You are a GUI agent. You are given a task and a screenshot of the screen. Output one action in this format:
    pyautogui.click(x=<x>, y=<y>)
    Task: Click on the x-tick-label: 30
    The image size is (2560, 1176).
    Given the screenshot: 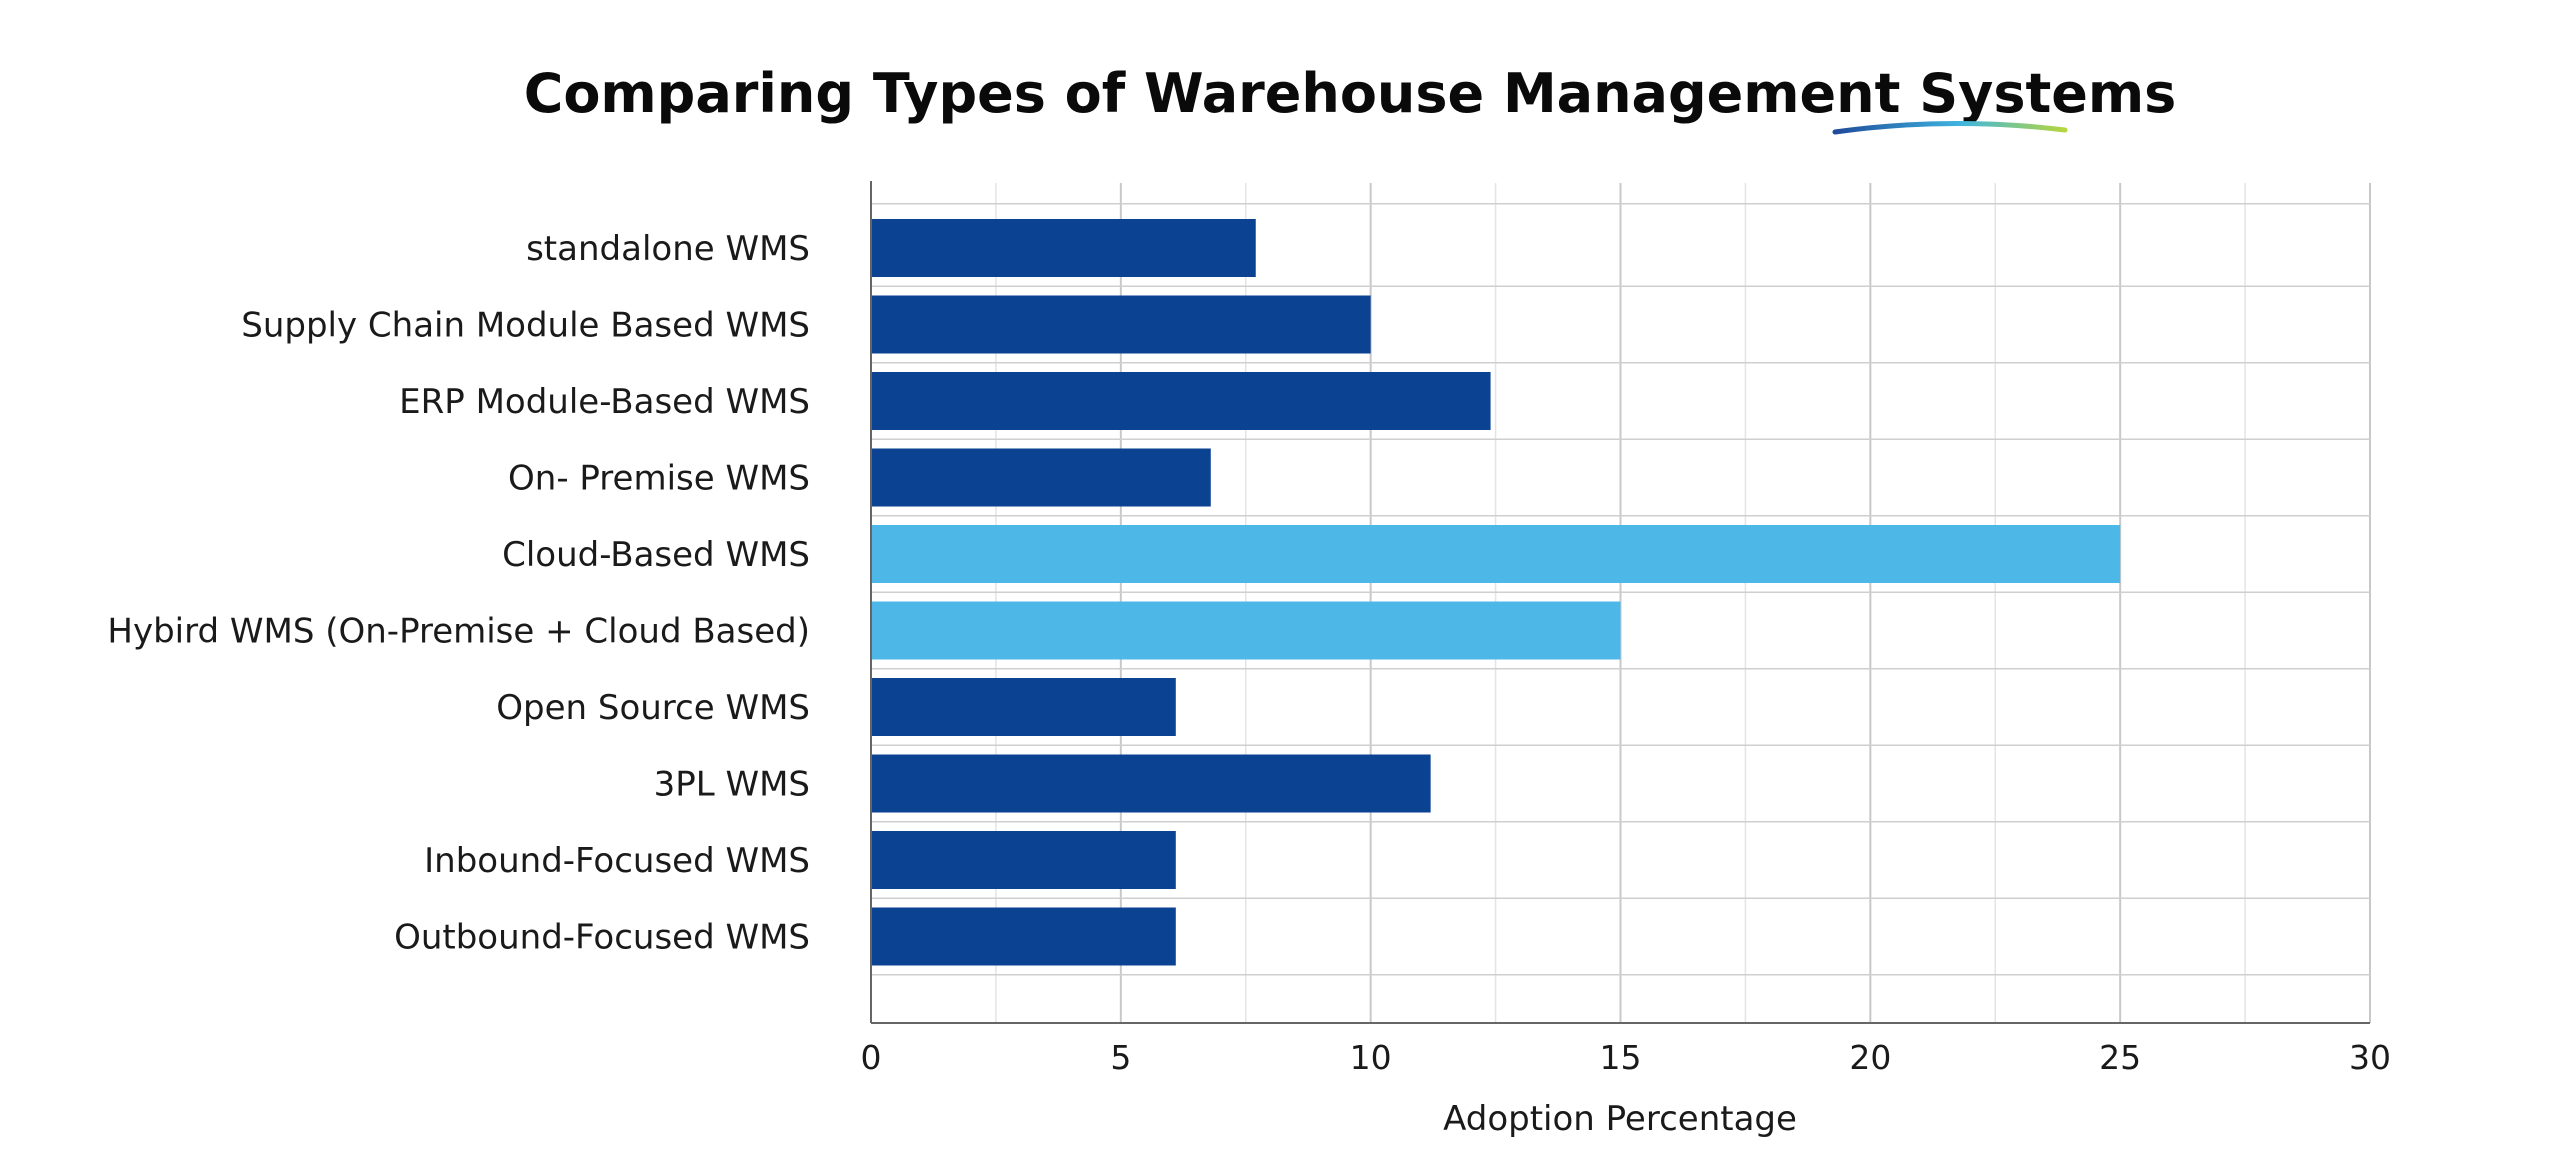 What is the action you would take?
    pyautogui.click(x=2370, y=1057)
    